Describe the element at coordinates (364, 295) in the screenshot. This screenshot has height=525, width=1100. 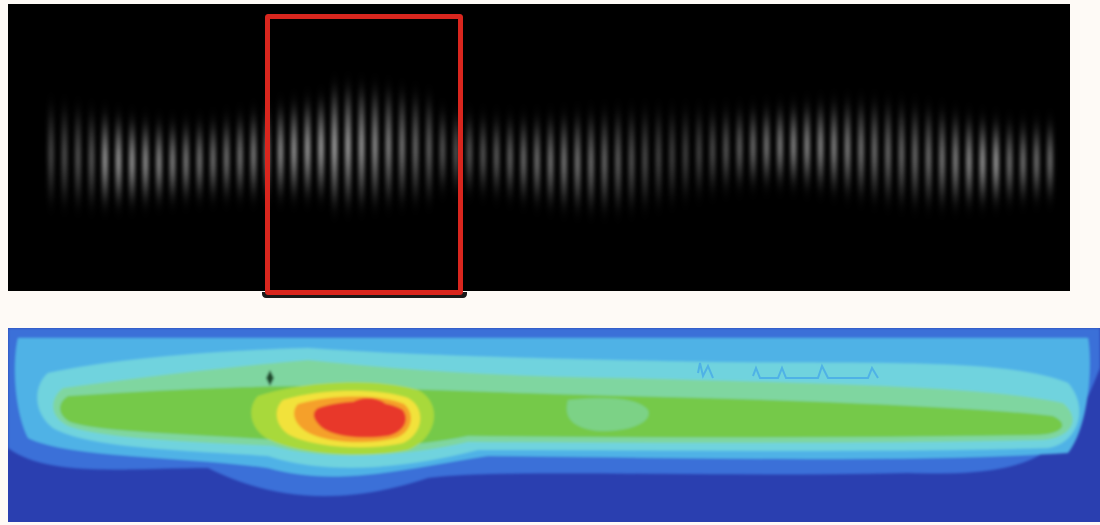
I see `highlight-box-shadow` at that location.